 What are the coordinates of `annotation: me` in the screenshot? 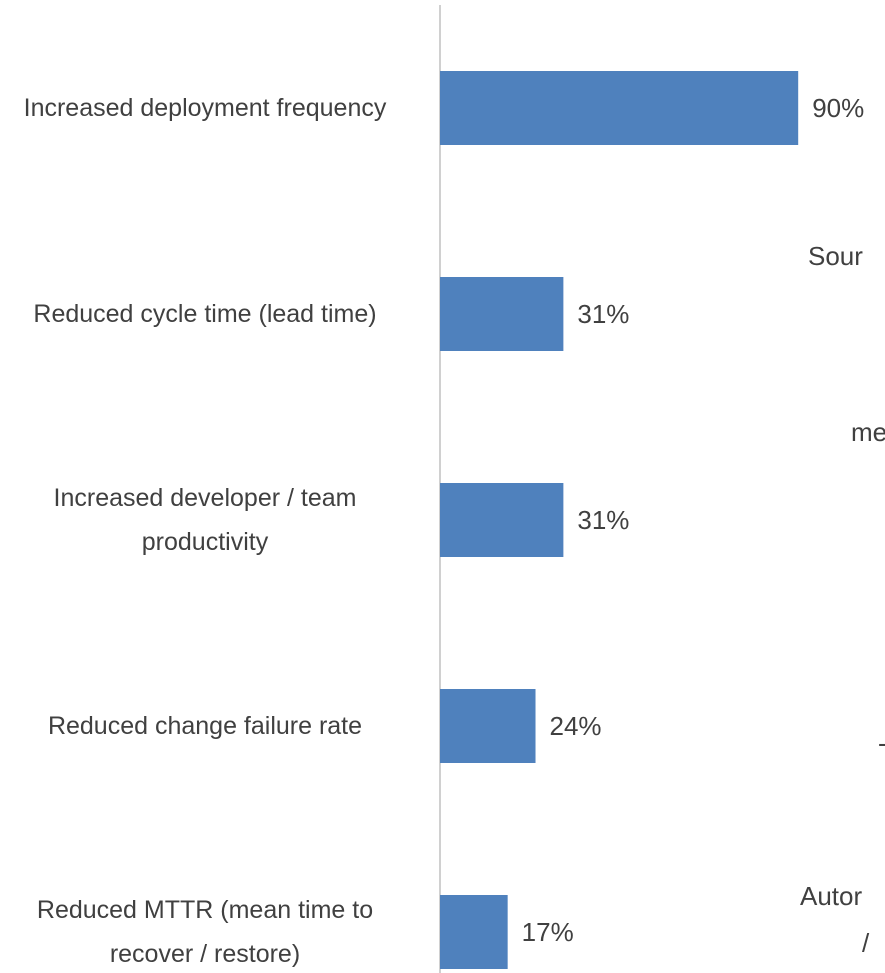 It's located at (868, 432).